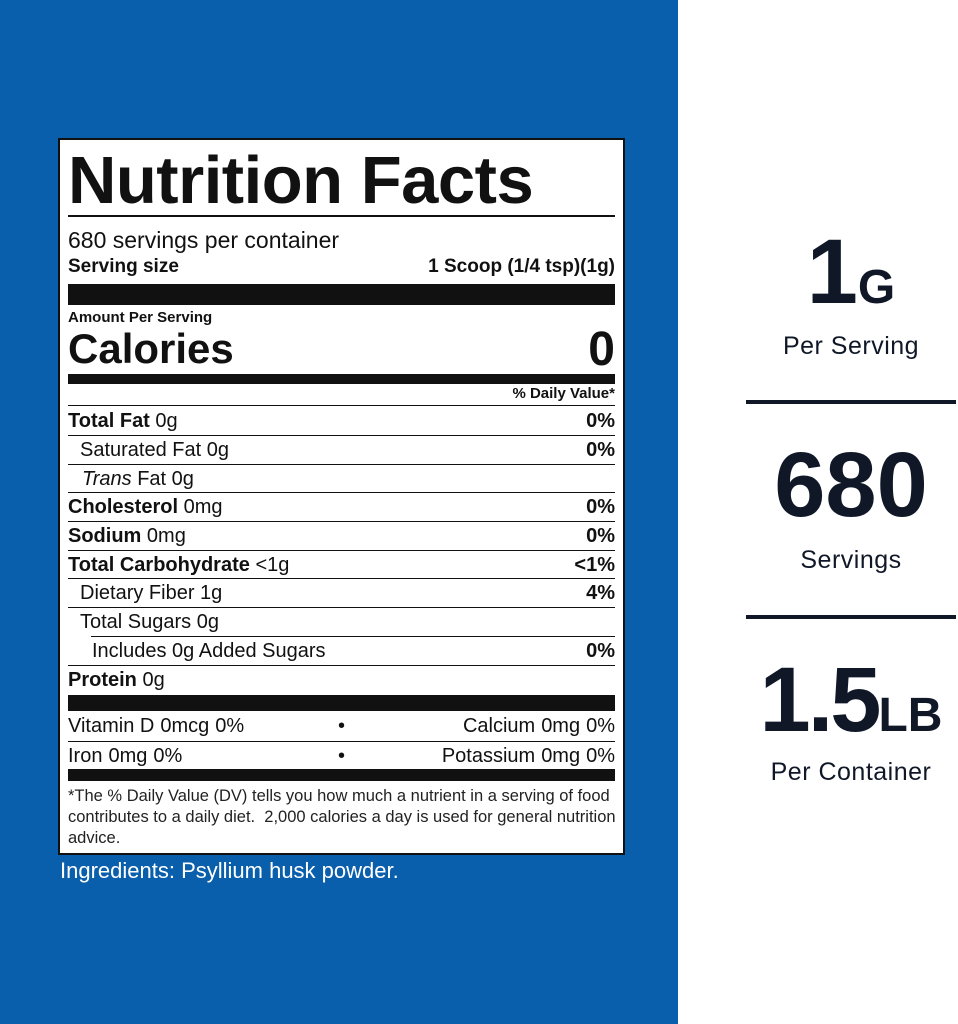 This screenshot has width=958, height=1024. What do you see at coordinates (563, 393) in the screenshot?
I see `dv-header: % Daily Value*` at bounding box center [563, 393].